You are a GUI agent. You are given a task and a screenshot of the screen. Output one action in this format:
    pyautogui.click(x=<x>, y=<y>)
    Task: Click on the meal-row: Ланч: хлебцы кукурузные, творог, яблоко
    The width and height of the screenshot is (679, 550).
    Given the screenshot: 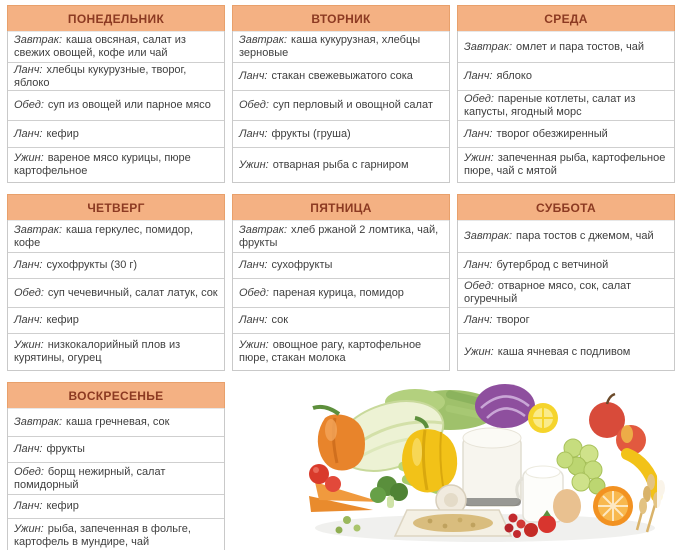 What is the action you would take?
    pyautogui.click(x=116, y=76)
    